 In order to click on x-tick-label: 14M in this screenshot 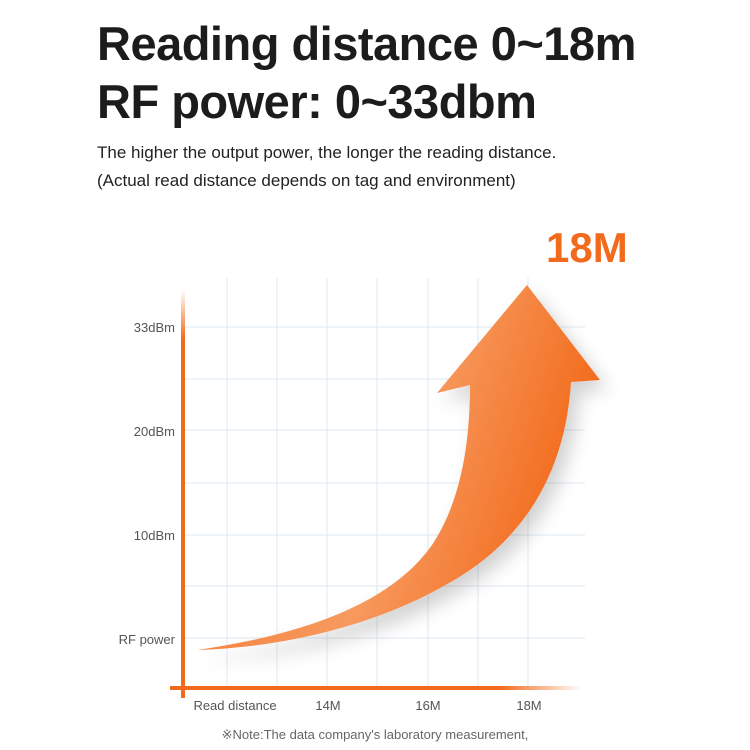, I will do `click(328, 705)`.